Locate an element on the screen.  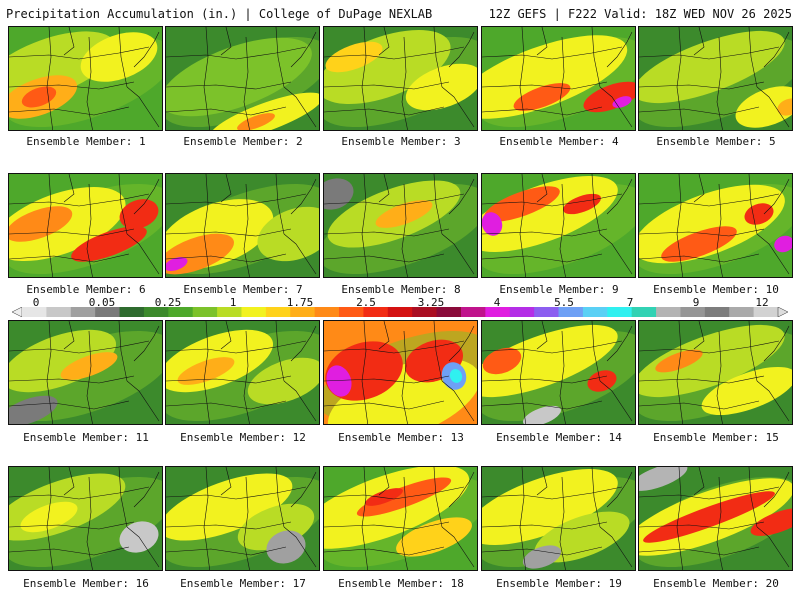
ensemble-member-label: Ensemble Member: 9 is located at coordinates (559, 289).